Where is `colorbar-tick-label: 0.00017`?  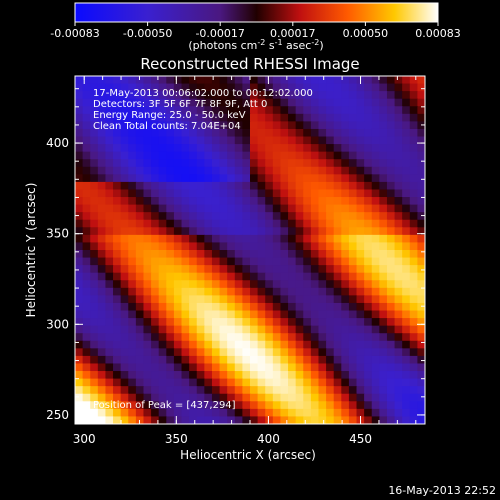 colorbar-tick-label: 0.00017 is located at coordinates (293, 33).